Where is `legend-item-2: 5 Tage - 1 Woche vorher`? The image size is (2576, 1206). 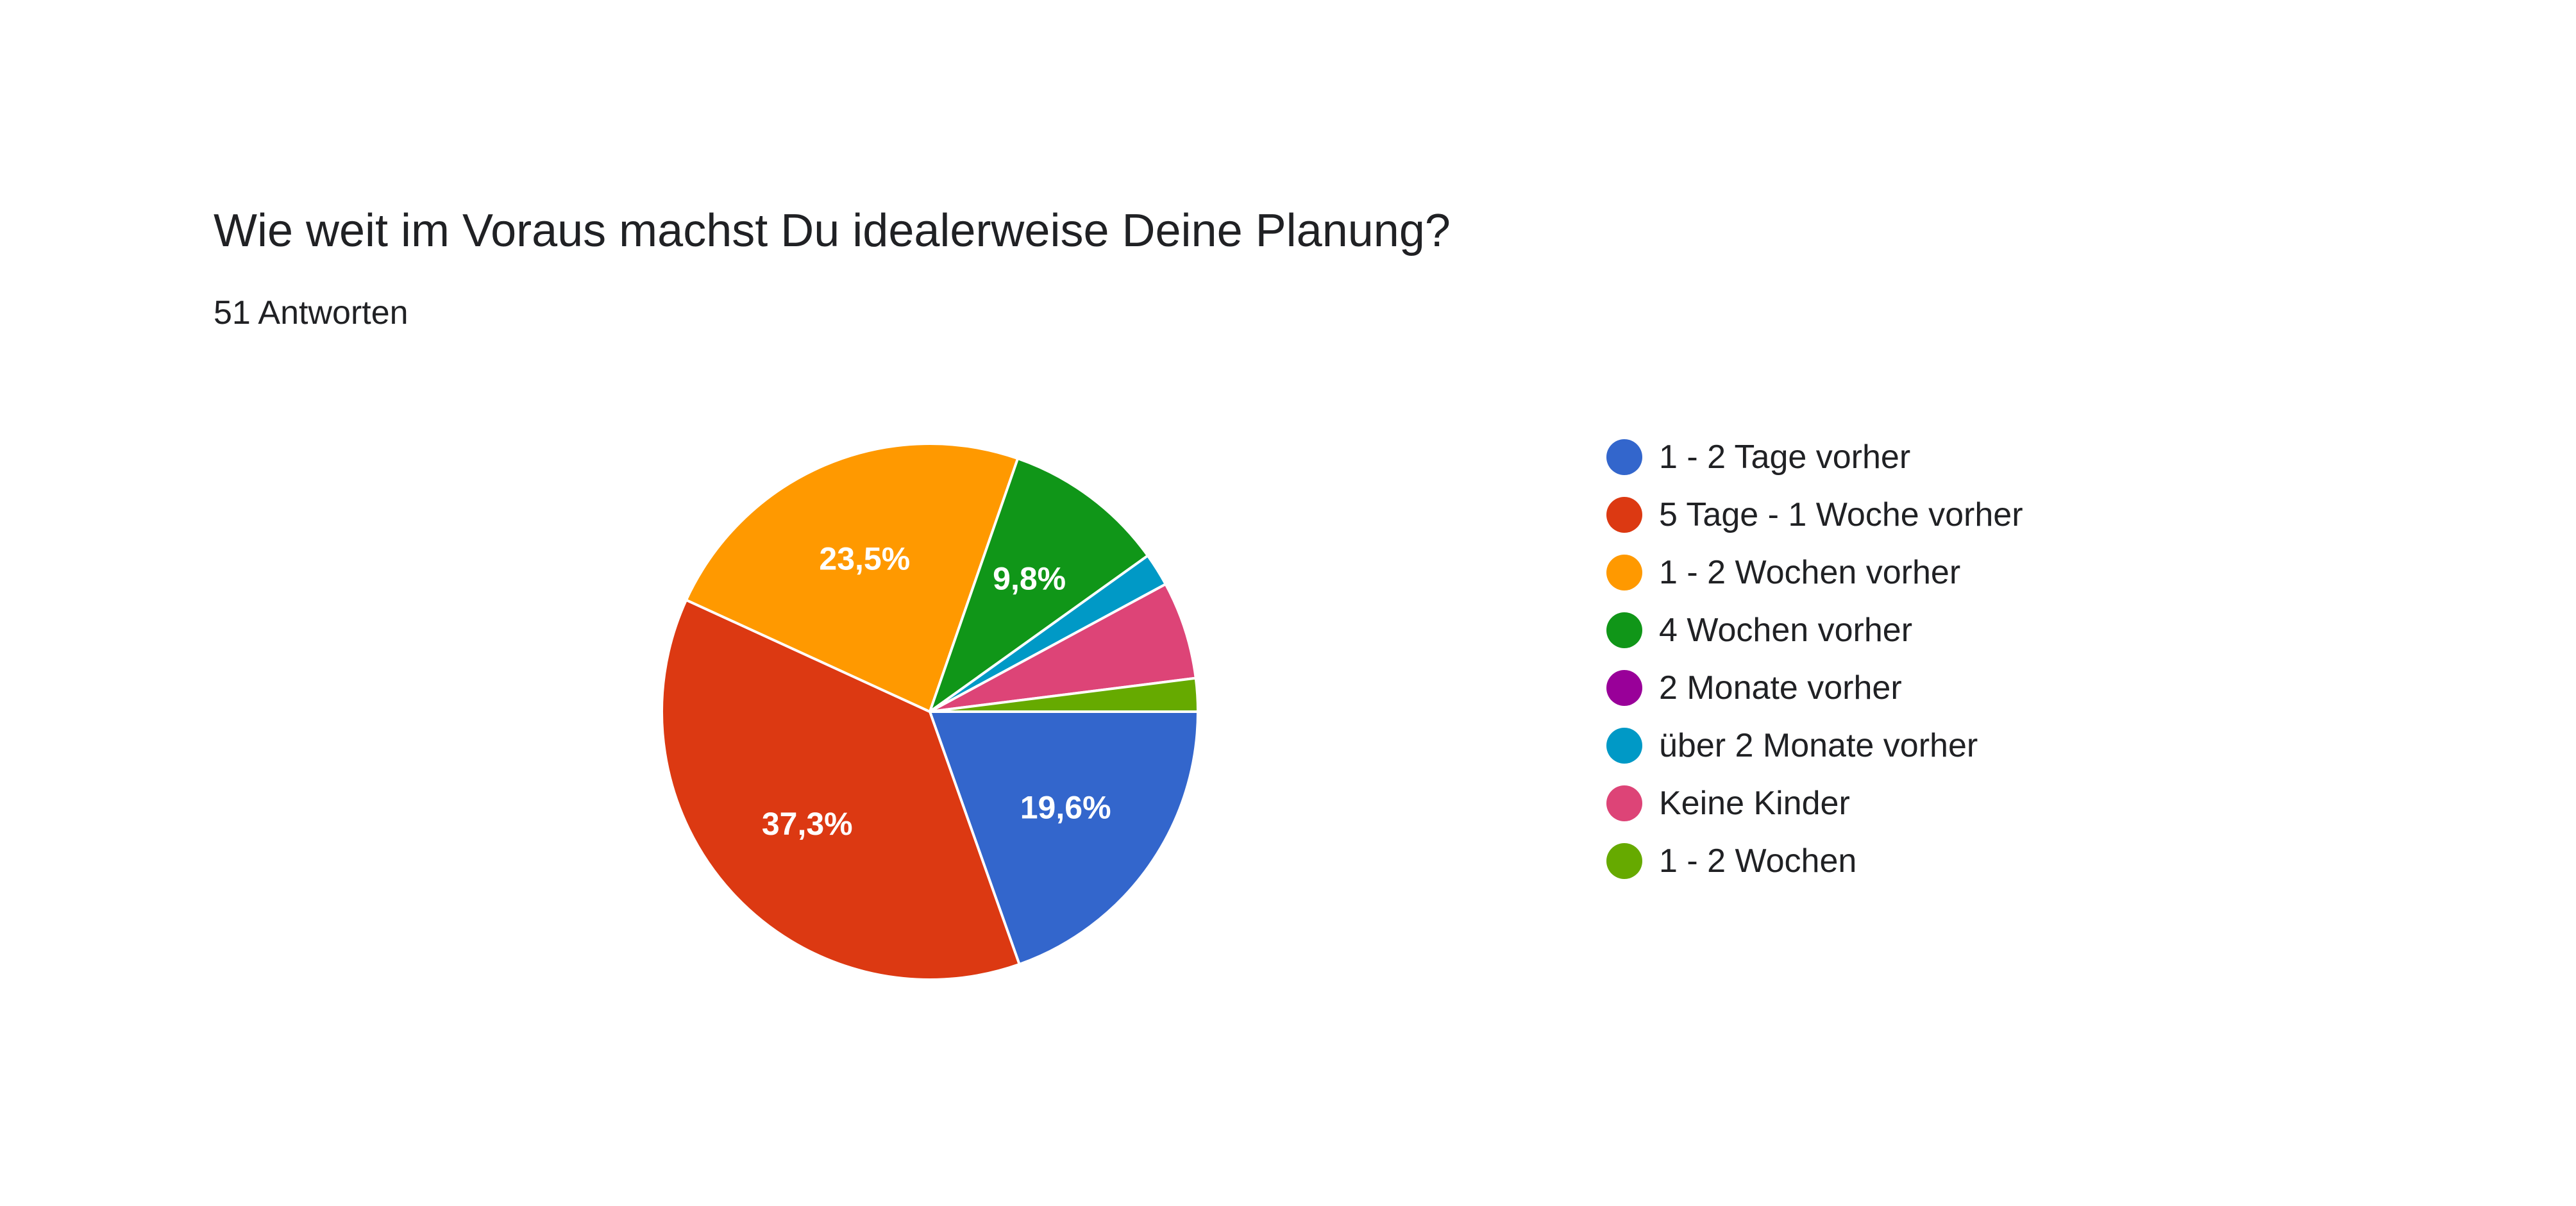
legend-item-2: 5 Tage - 1 Woche vorher is located at coordinates (1814, 515).